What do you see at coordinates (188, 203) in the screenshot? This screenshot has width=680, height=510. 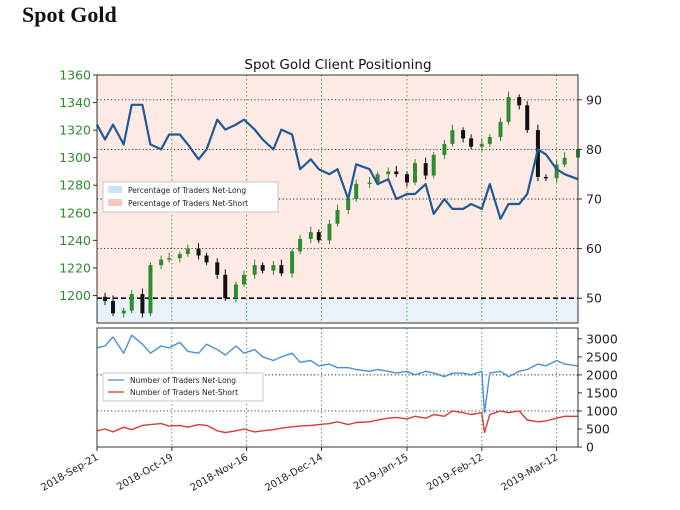 I see `legend-label-net-short: Percentage of Traders Net-Short` at bounding box center [188, 203].